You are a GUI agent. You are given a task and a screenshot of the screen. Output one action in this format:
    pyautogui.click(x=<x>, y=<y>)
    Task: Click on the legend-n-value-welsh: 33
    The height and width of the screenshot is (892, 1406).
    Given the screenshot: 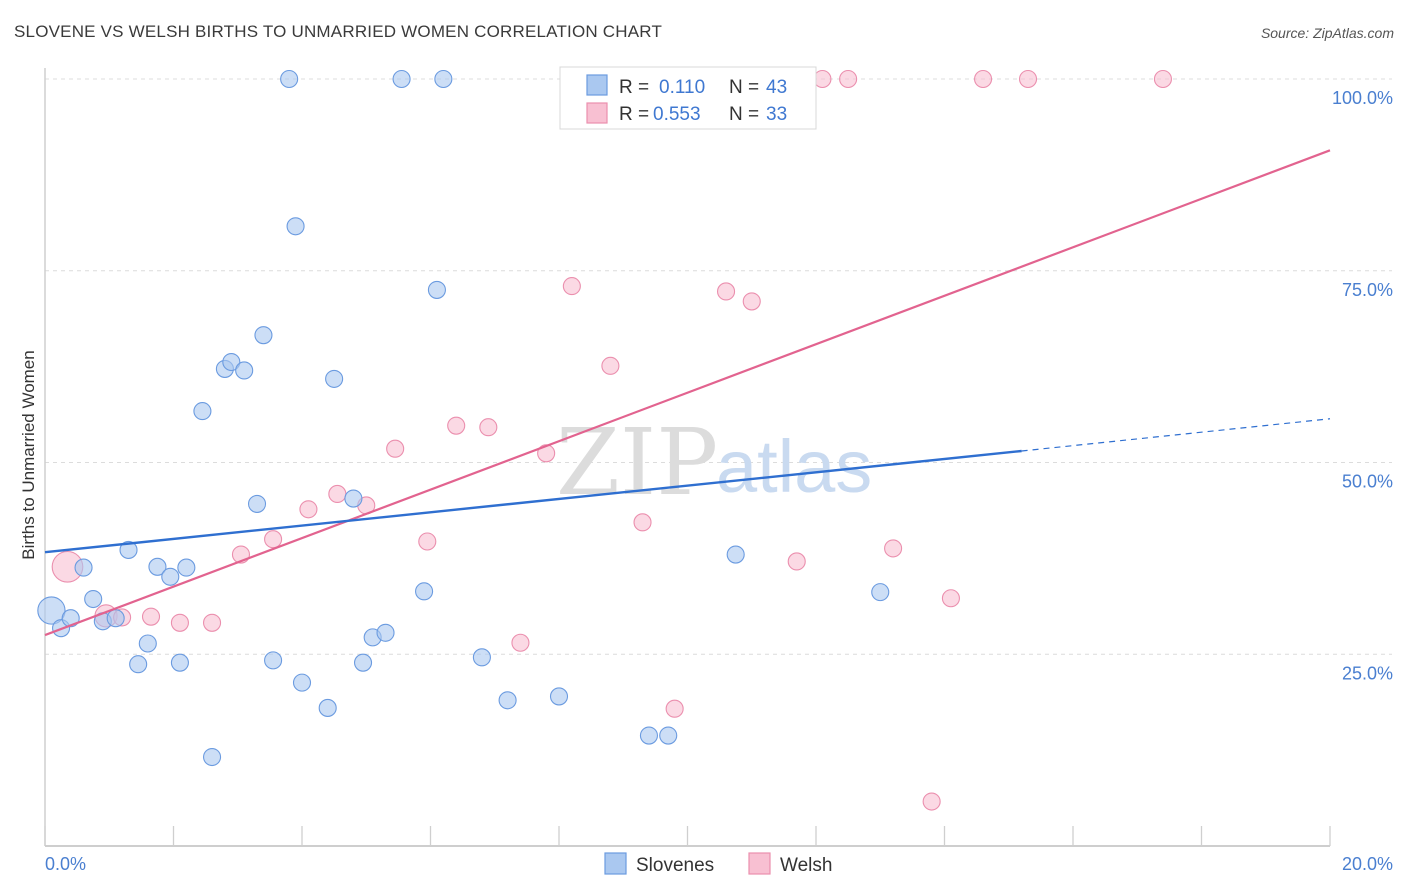 What is the action you would take?
    pyautogui.click(x=776, y=114)
    